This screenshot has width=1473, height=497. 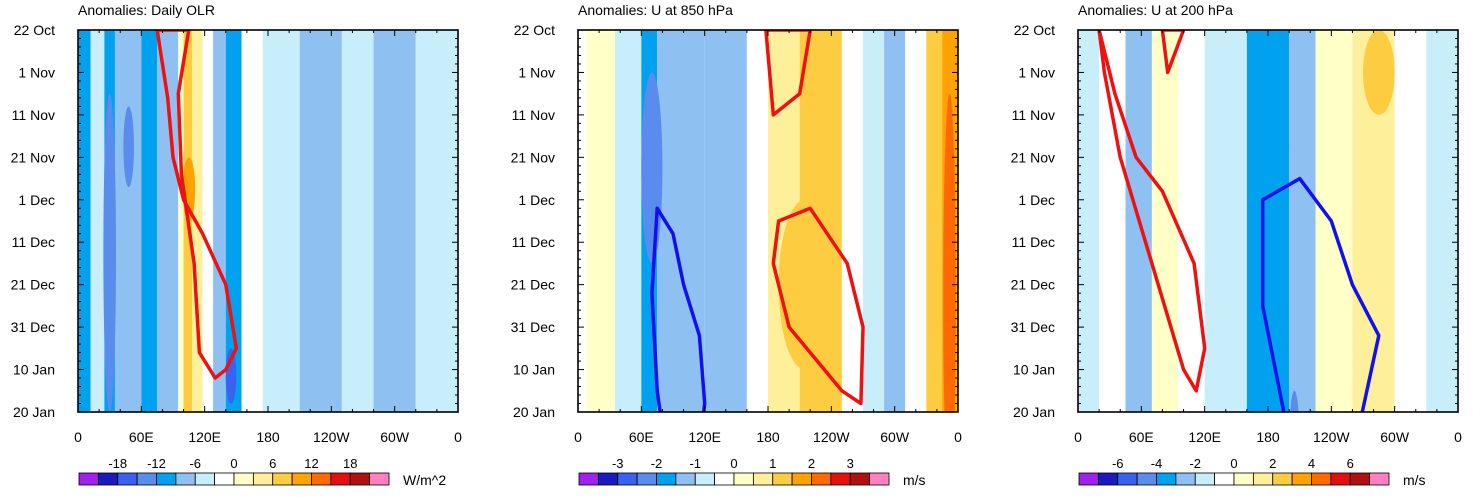 I want to click on x-tick-label: 0, so click(x=78, y=437).